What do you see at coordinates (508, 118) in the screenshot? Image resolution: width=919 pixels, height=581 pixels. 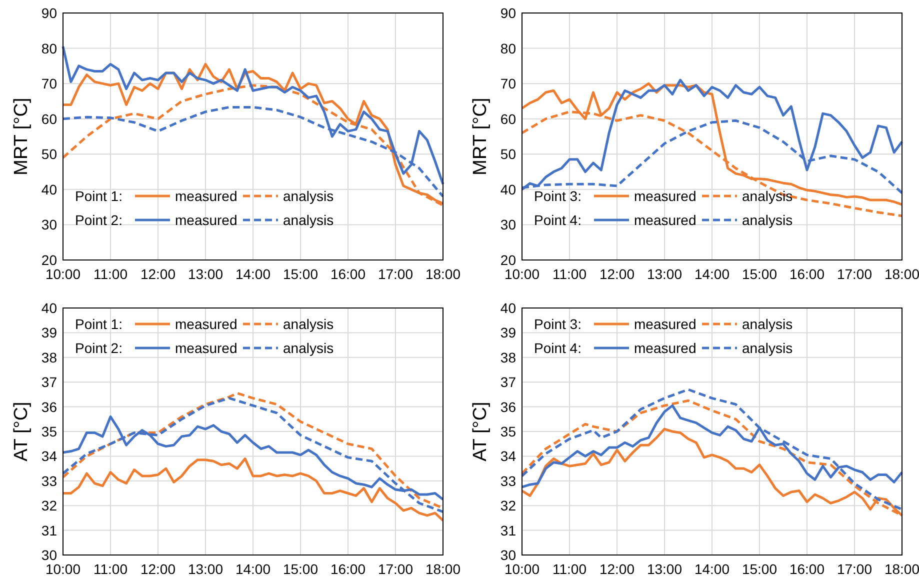 I see `y-tick-label: 60` at bounding box center [508, 118].